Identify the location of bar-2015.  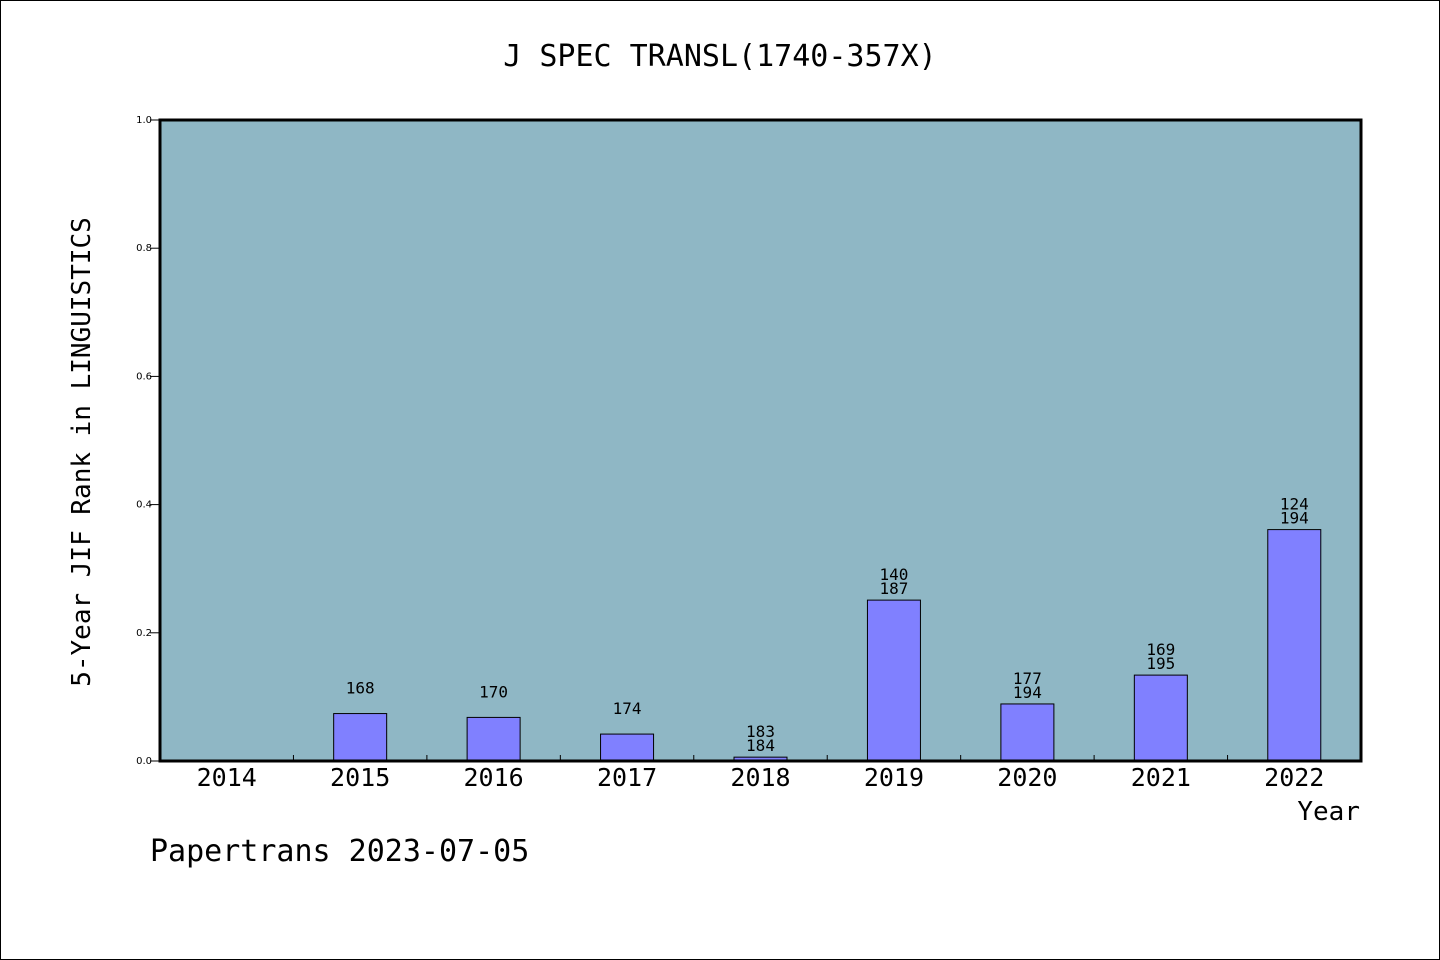
(360, 737).